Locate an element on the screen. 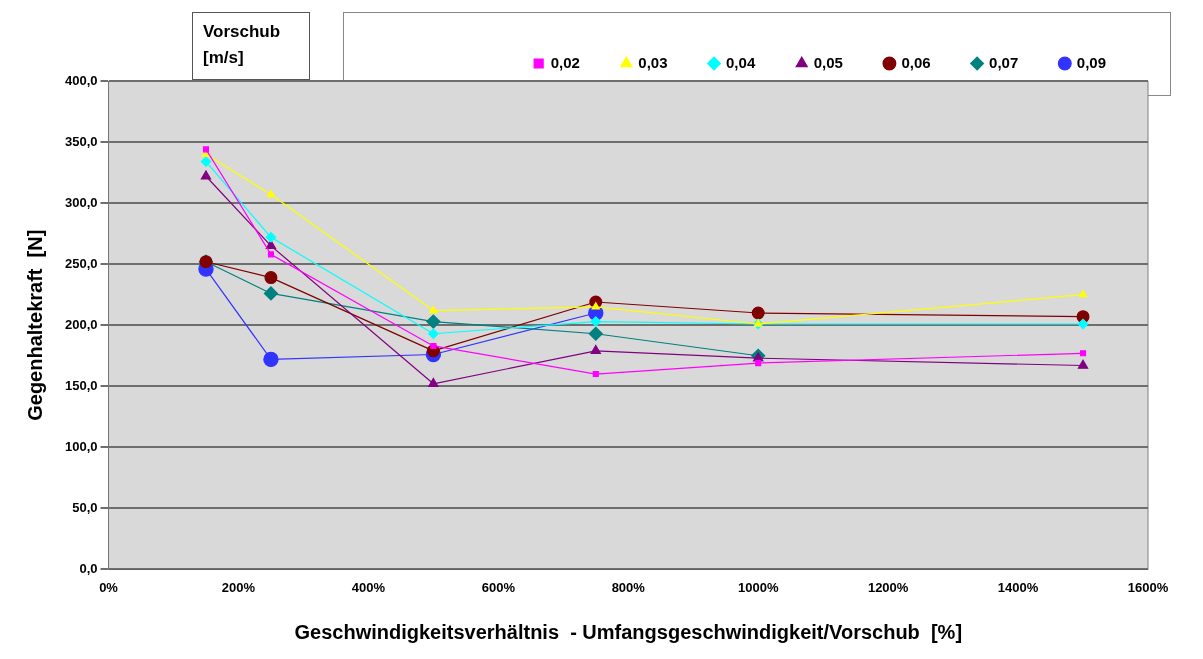 This screenshot has height=659, width=1203. legend-label: 0,03 is located at coordinates (653, 62).